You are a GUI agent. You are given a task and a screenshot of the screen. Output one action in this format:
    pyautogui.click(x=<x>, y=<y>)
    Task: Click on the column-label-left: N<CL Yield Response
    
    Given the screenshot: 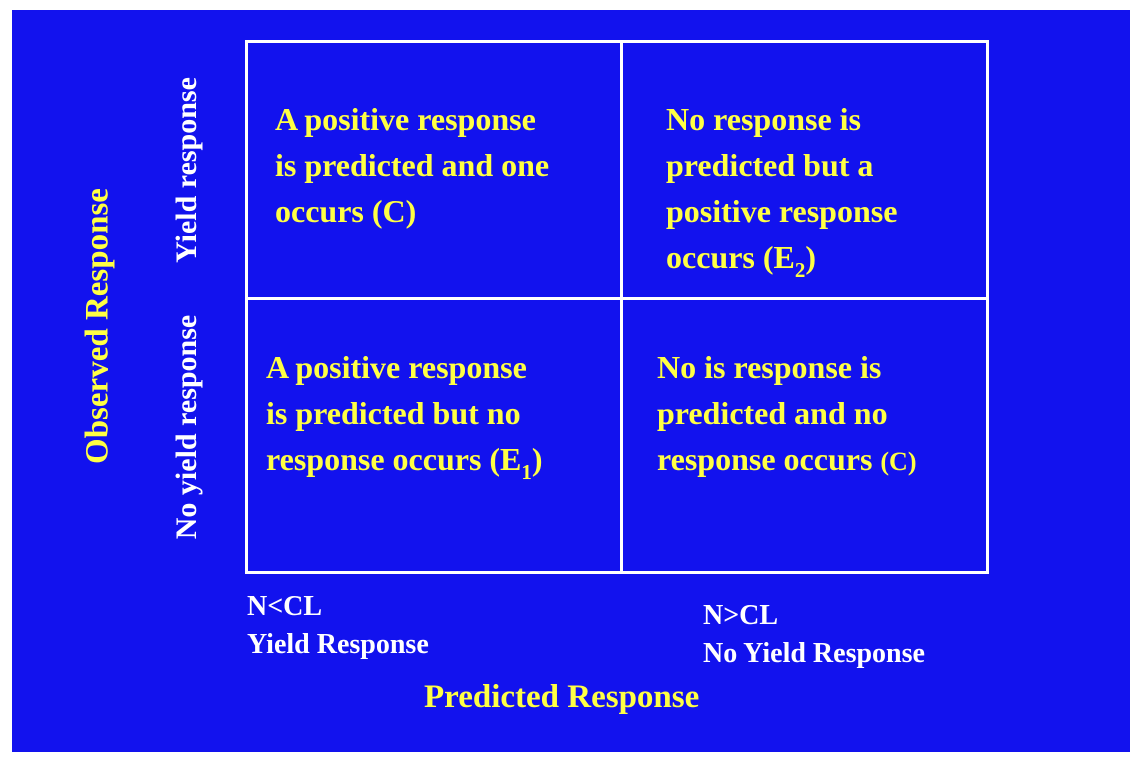 What is the action you would take?
    pyautogui.click(x=338, y=625)
    